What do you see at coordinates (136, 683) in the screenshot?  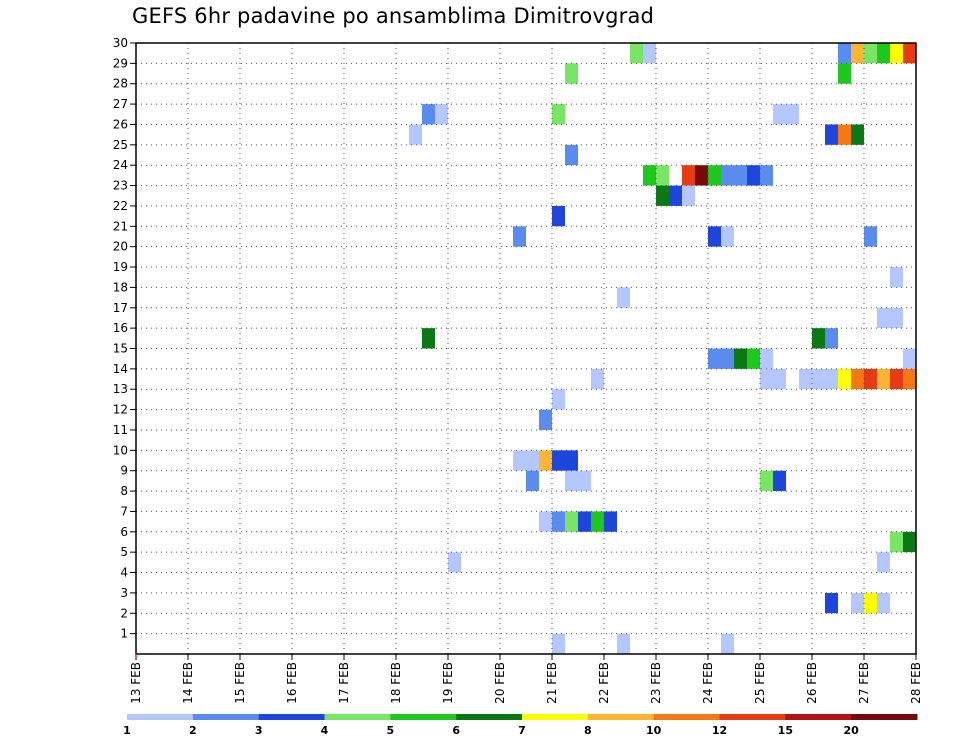 I see `x-tick-label: 13 FEB` at bounding box center [136, 683].